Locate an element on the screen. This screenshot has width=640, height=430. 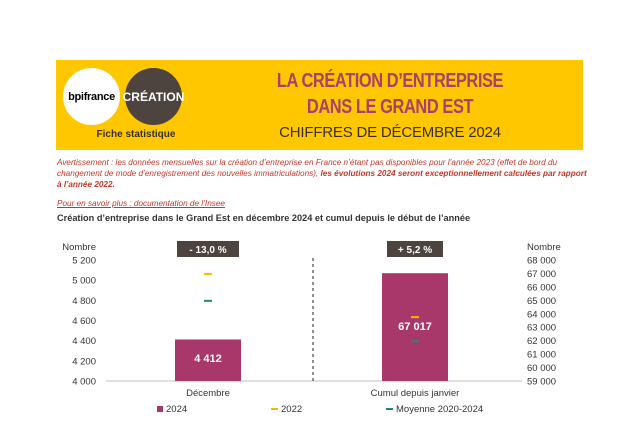
bar-value-label: 4 412 is located at coordinates (208, 359).